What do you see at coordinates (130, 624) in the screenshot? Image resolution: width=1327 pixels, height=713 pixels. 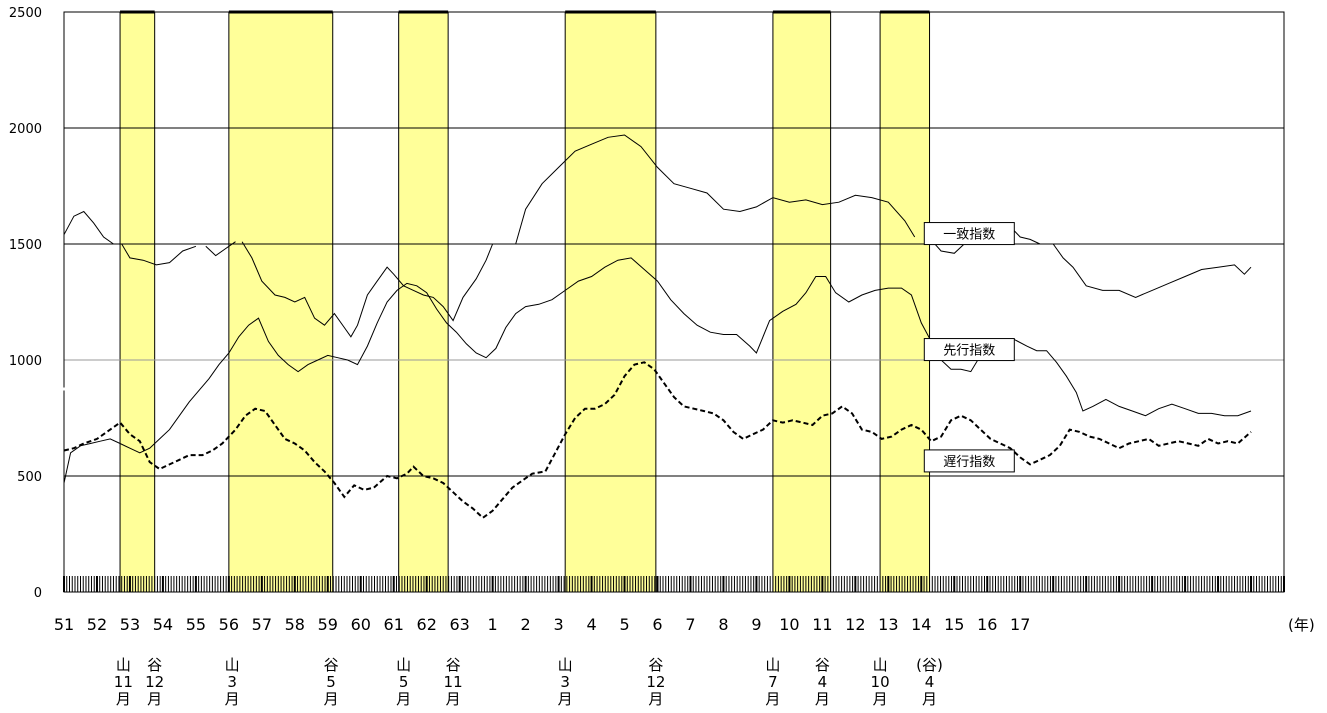 I see `x-tick-label: 53` at bounding box center [130, 624].